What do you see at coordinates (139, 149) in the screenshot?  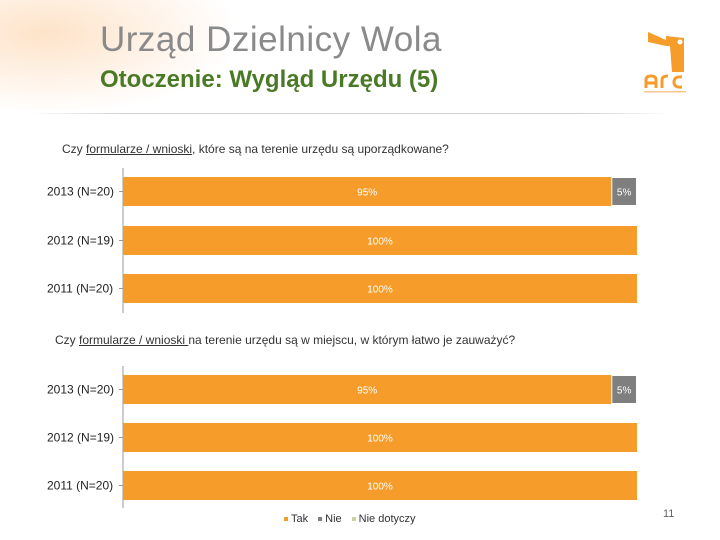 I see `question-1-underlined: formularze / wnioski` at bounding box center [139, 149].